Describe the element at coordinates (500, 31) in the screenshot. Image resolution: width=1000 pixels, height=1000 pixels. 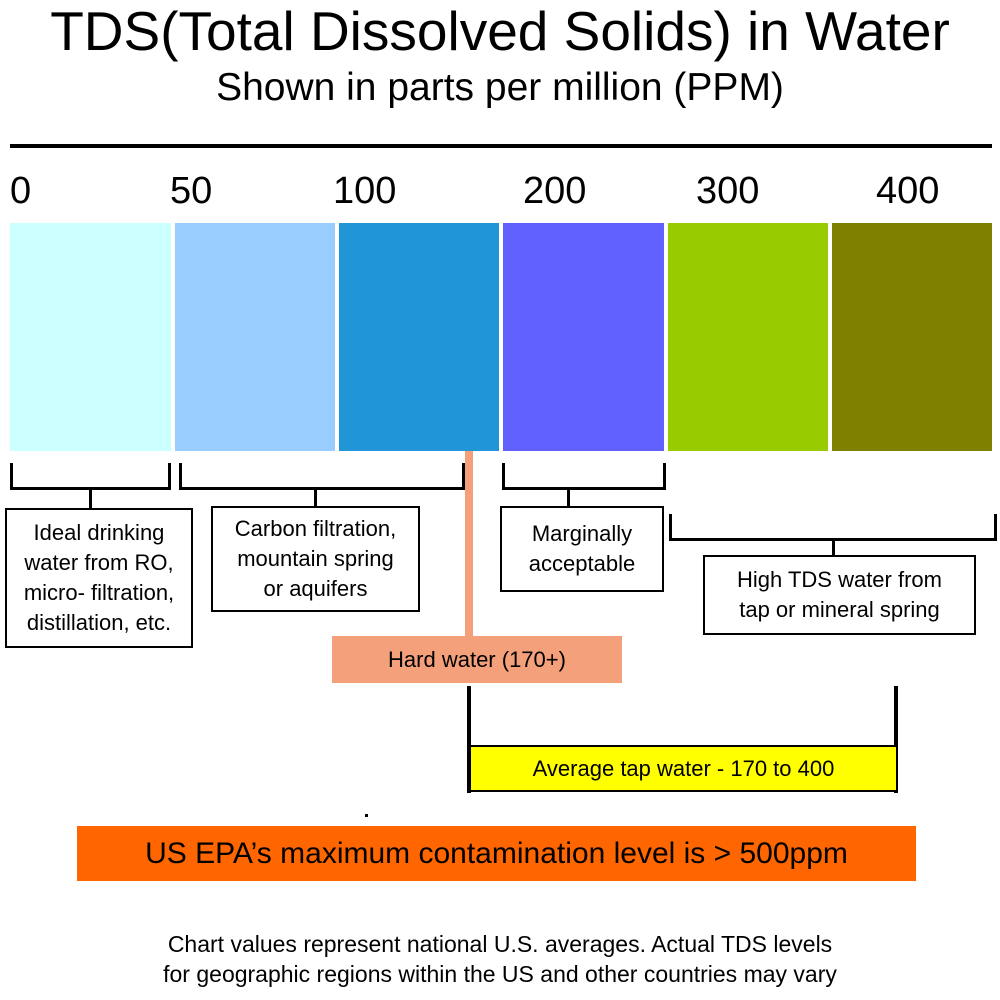
I see `page-title: TDS(Total Dissolved Solids) in Water` at that location.